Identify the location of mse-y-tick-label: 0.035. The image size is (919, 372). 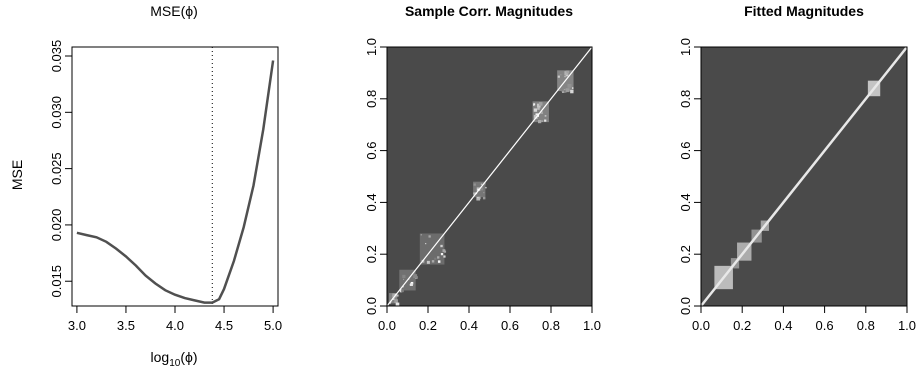
(56, 56).